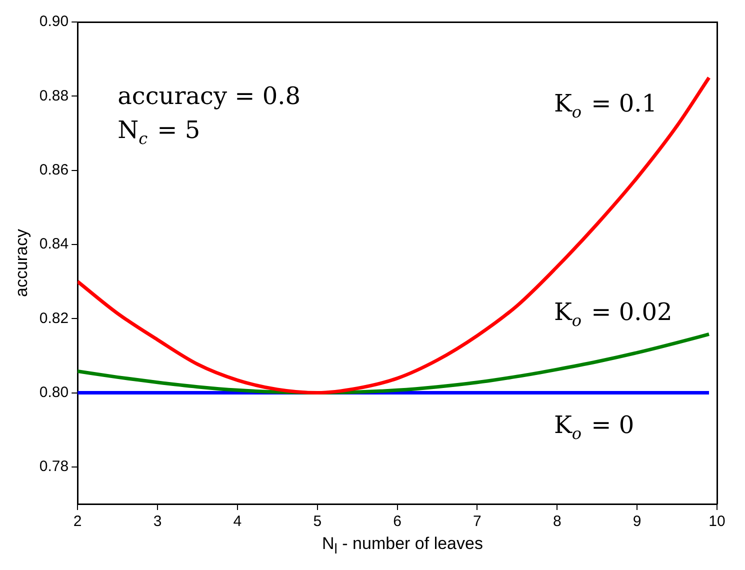 This screenshot has height=570, width=745. What do you see at coordinates (54, 392) in the screenshot?
I see `y-tick-label: 0.80` at bounding box center [54, 392].